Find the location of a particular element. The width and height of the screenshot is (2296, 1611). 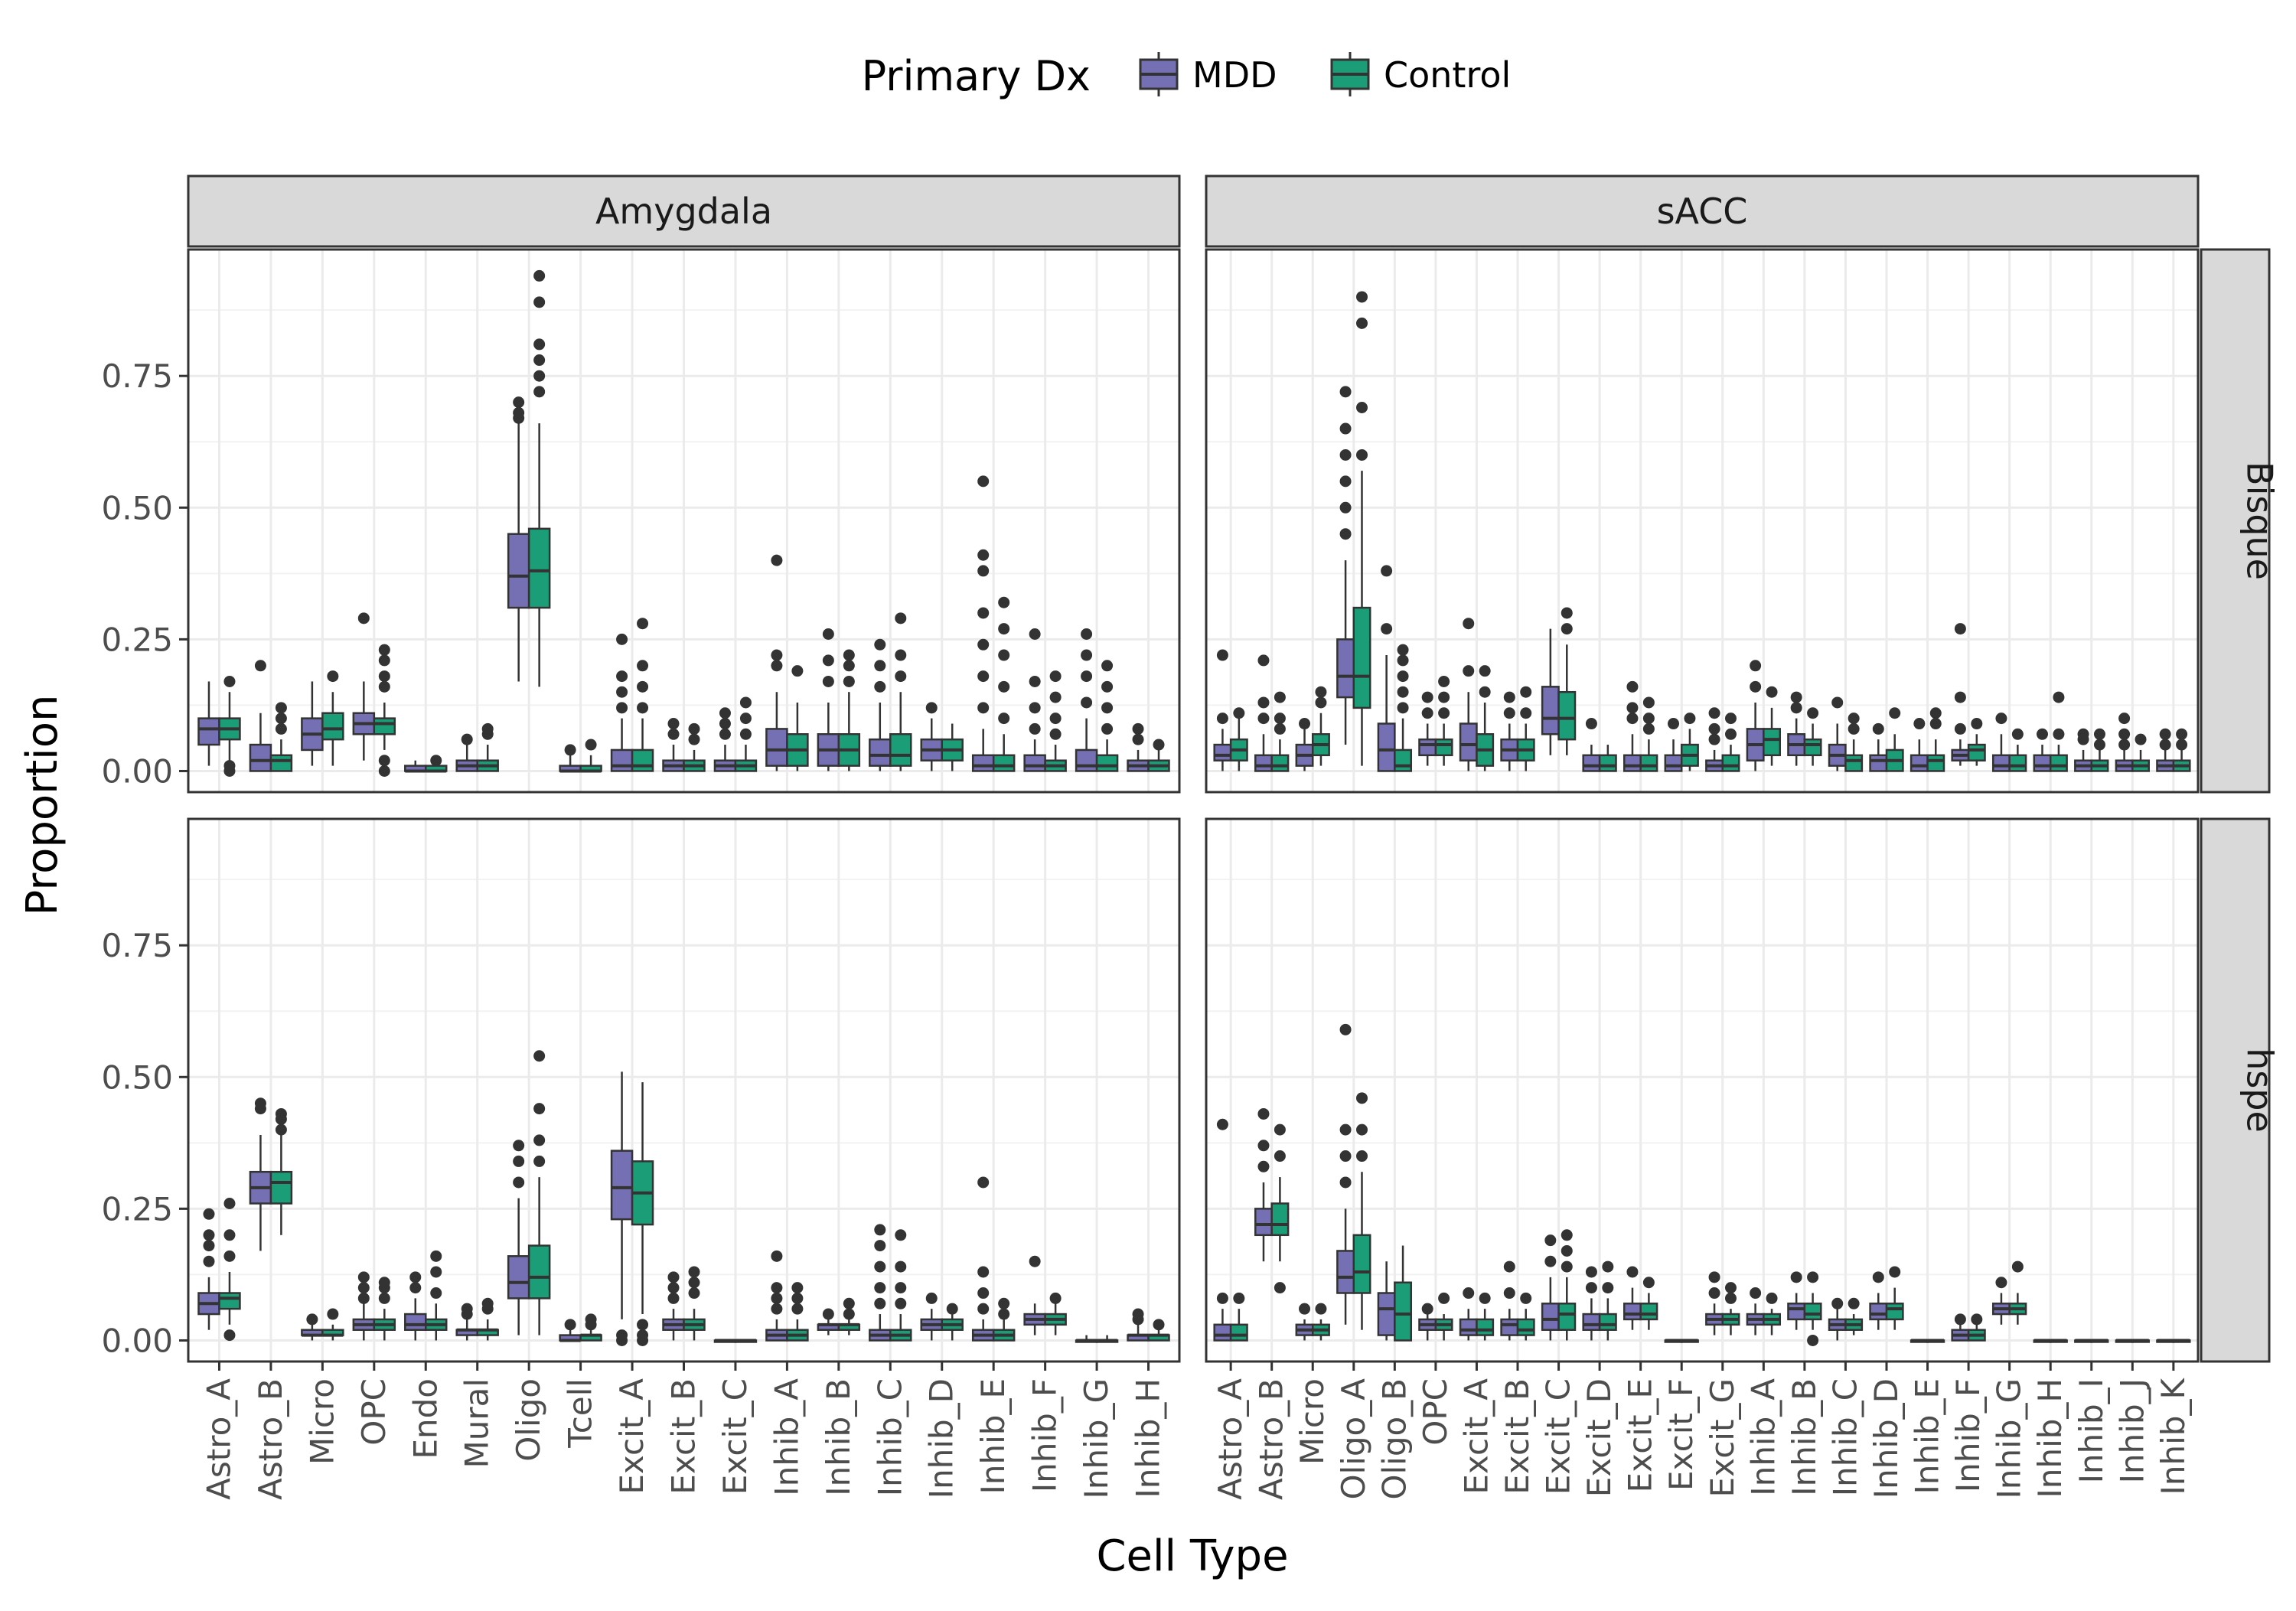

x-tick-label: Inhib_G is located at coordinates (1096, 1438).